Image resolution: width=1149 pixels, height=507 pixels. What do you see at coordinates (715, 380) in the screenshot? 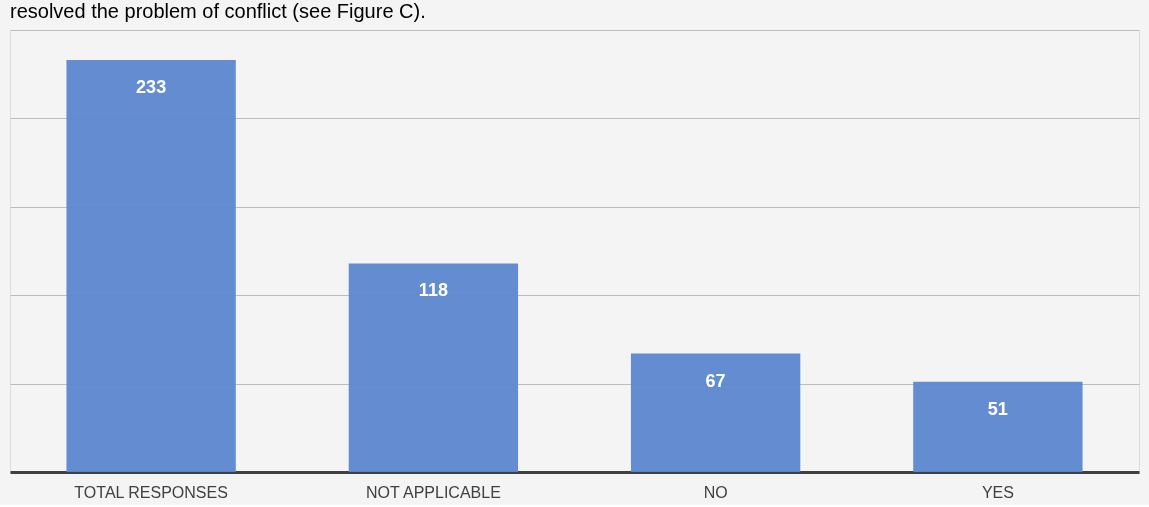
I see `data-label: 67` at bounding box center [715, 380].